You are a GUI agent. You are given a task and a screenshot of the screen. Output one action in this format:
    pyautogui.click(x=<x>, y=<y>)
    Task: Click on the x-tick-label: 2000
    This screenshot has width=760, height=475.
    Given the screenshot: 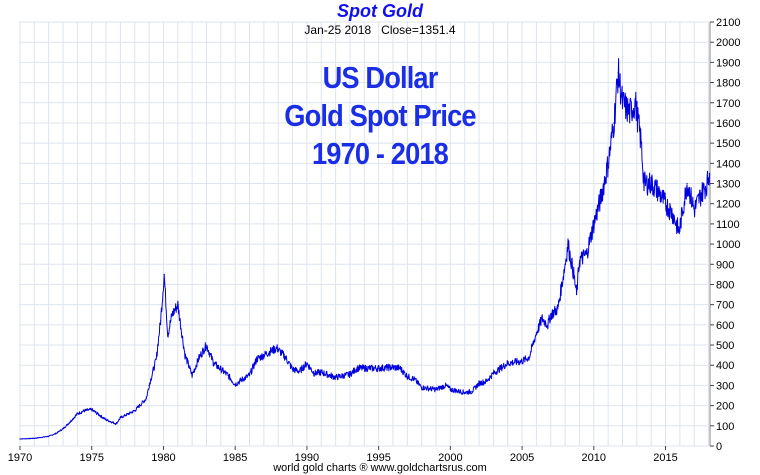 What is the action you would take?
    pyautogui.click(x=450, y=458)
    